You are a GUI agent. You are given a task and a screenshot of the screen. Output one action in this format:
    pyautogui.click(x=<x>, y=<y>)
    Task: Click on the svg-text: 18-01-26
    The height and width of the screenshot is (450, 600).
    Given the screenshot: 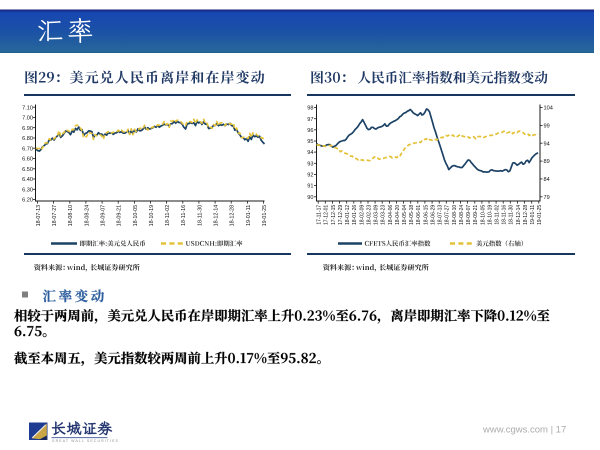 What is the action you would take?
    pyautogui.click(x=355, y=215)
    